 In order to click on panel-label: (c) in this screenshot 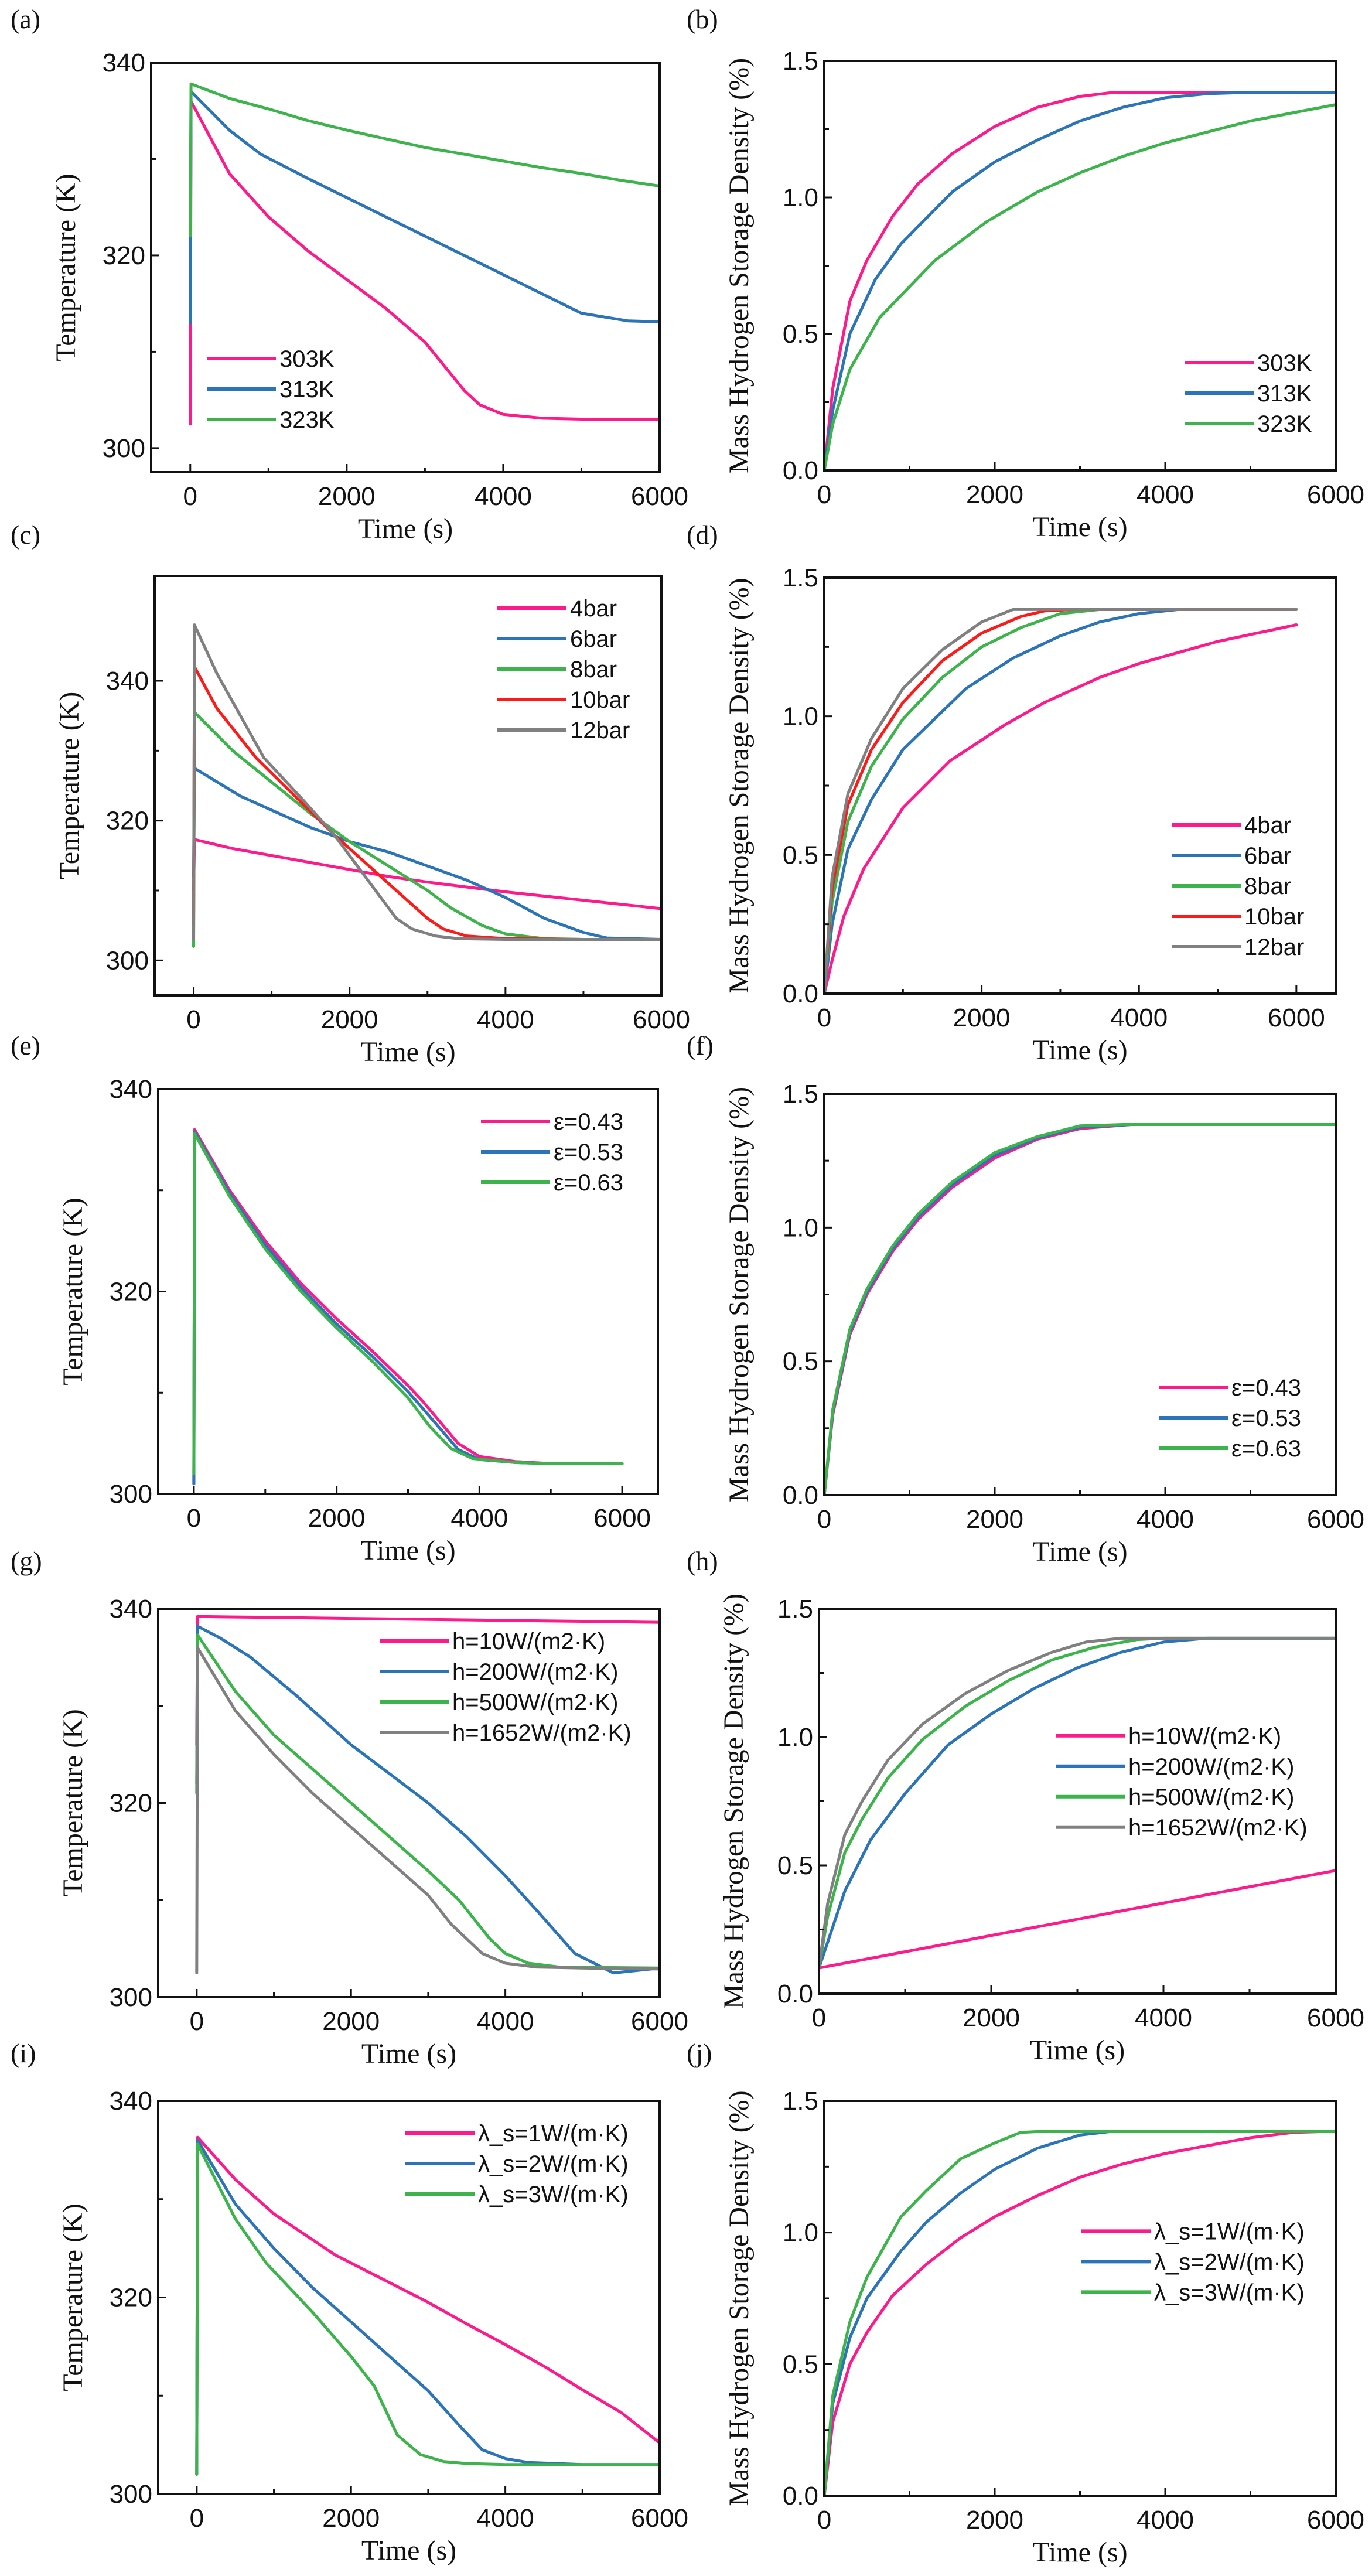, I will do `click(25, 535)`.